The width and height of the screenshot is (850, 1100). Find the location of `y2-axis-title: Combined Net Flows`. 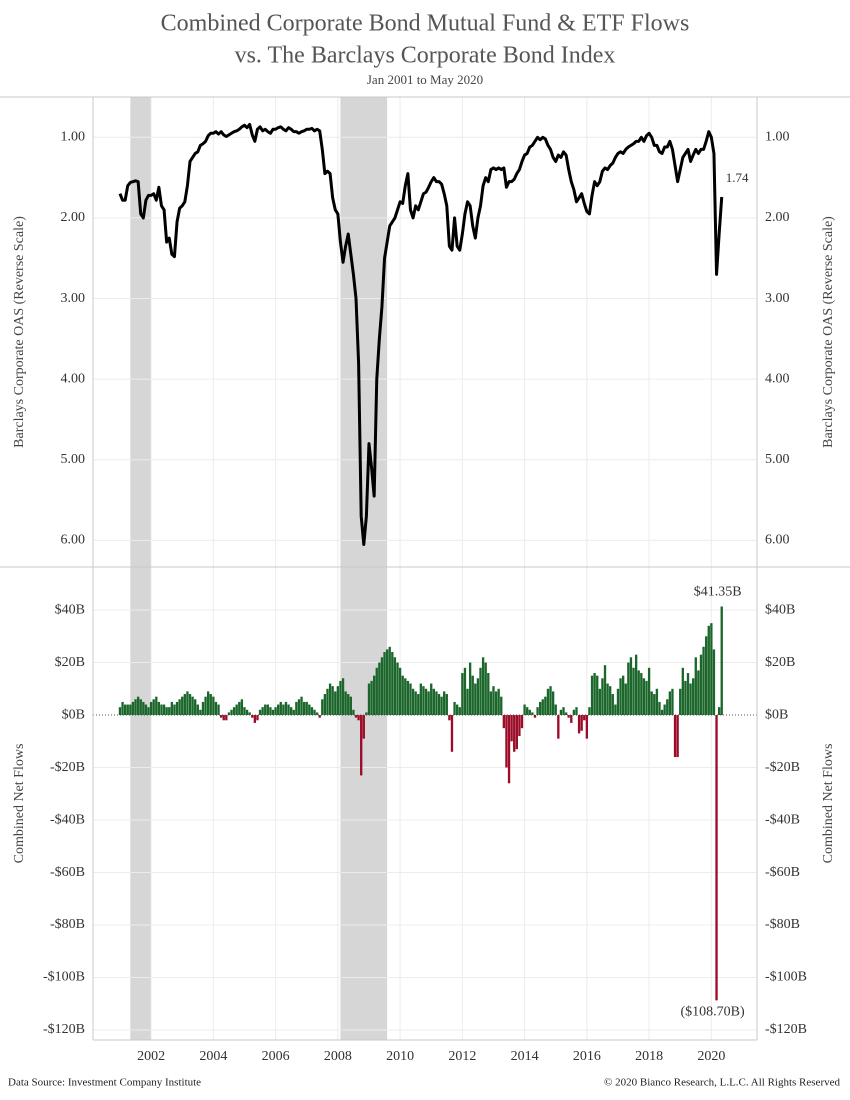

y2-axis-title: Combined Net Flows is located at coordinates (828, 804).